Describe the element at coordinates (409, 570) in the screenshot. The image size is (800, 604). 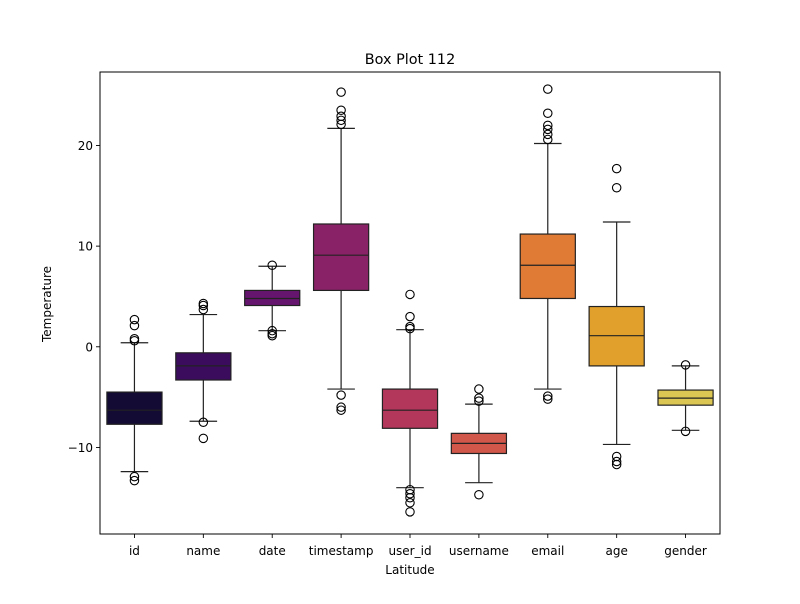
I see `x-axis-label: Latitude` at that location.